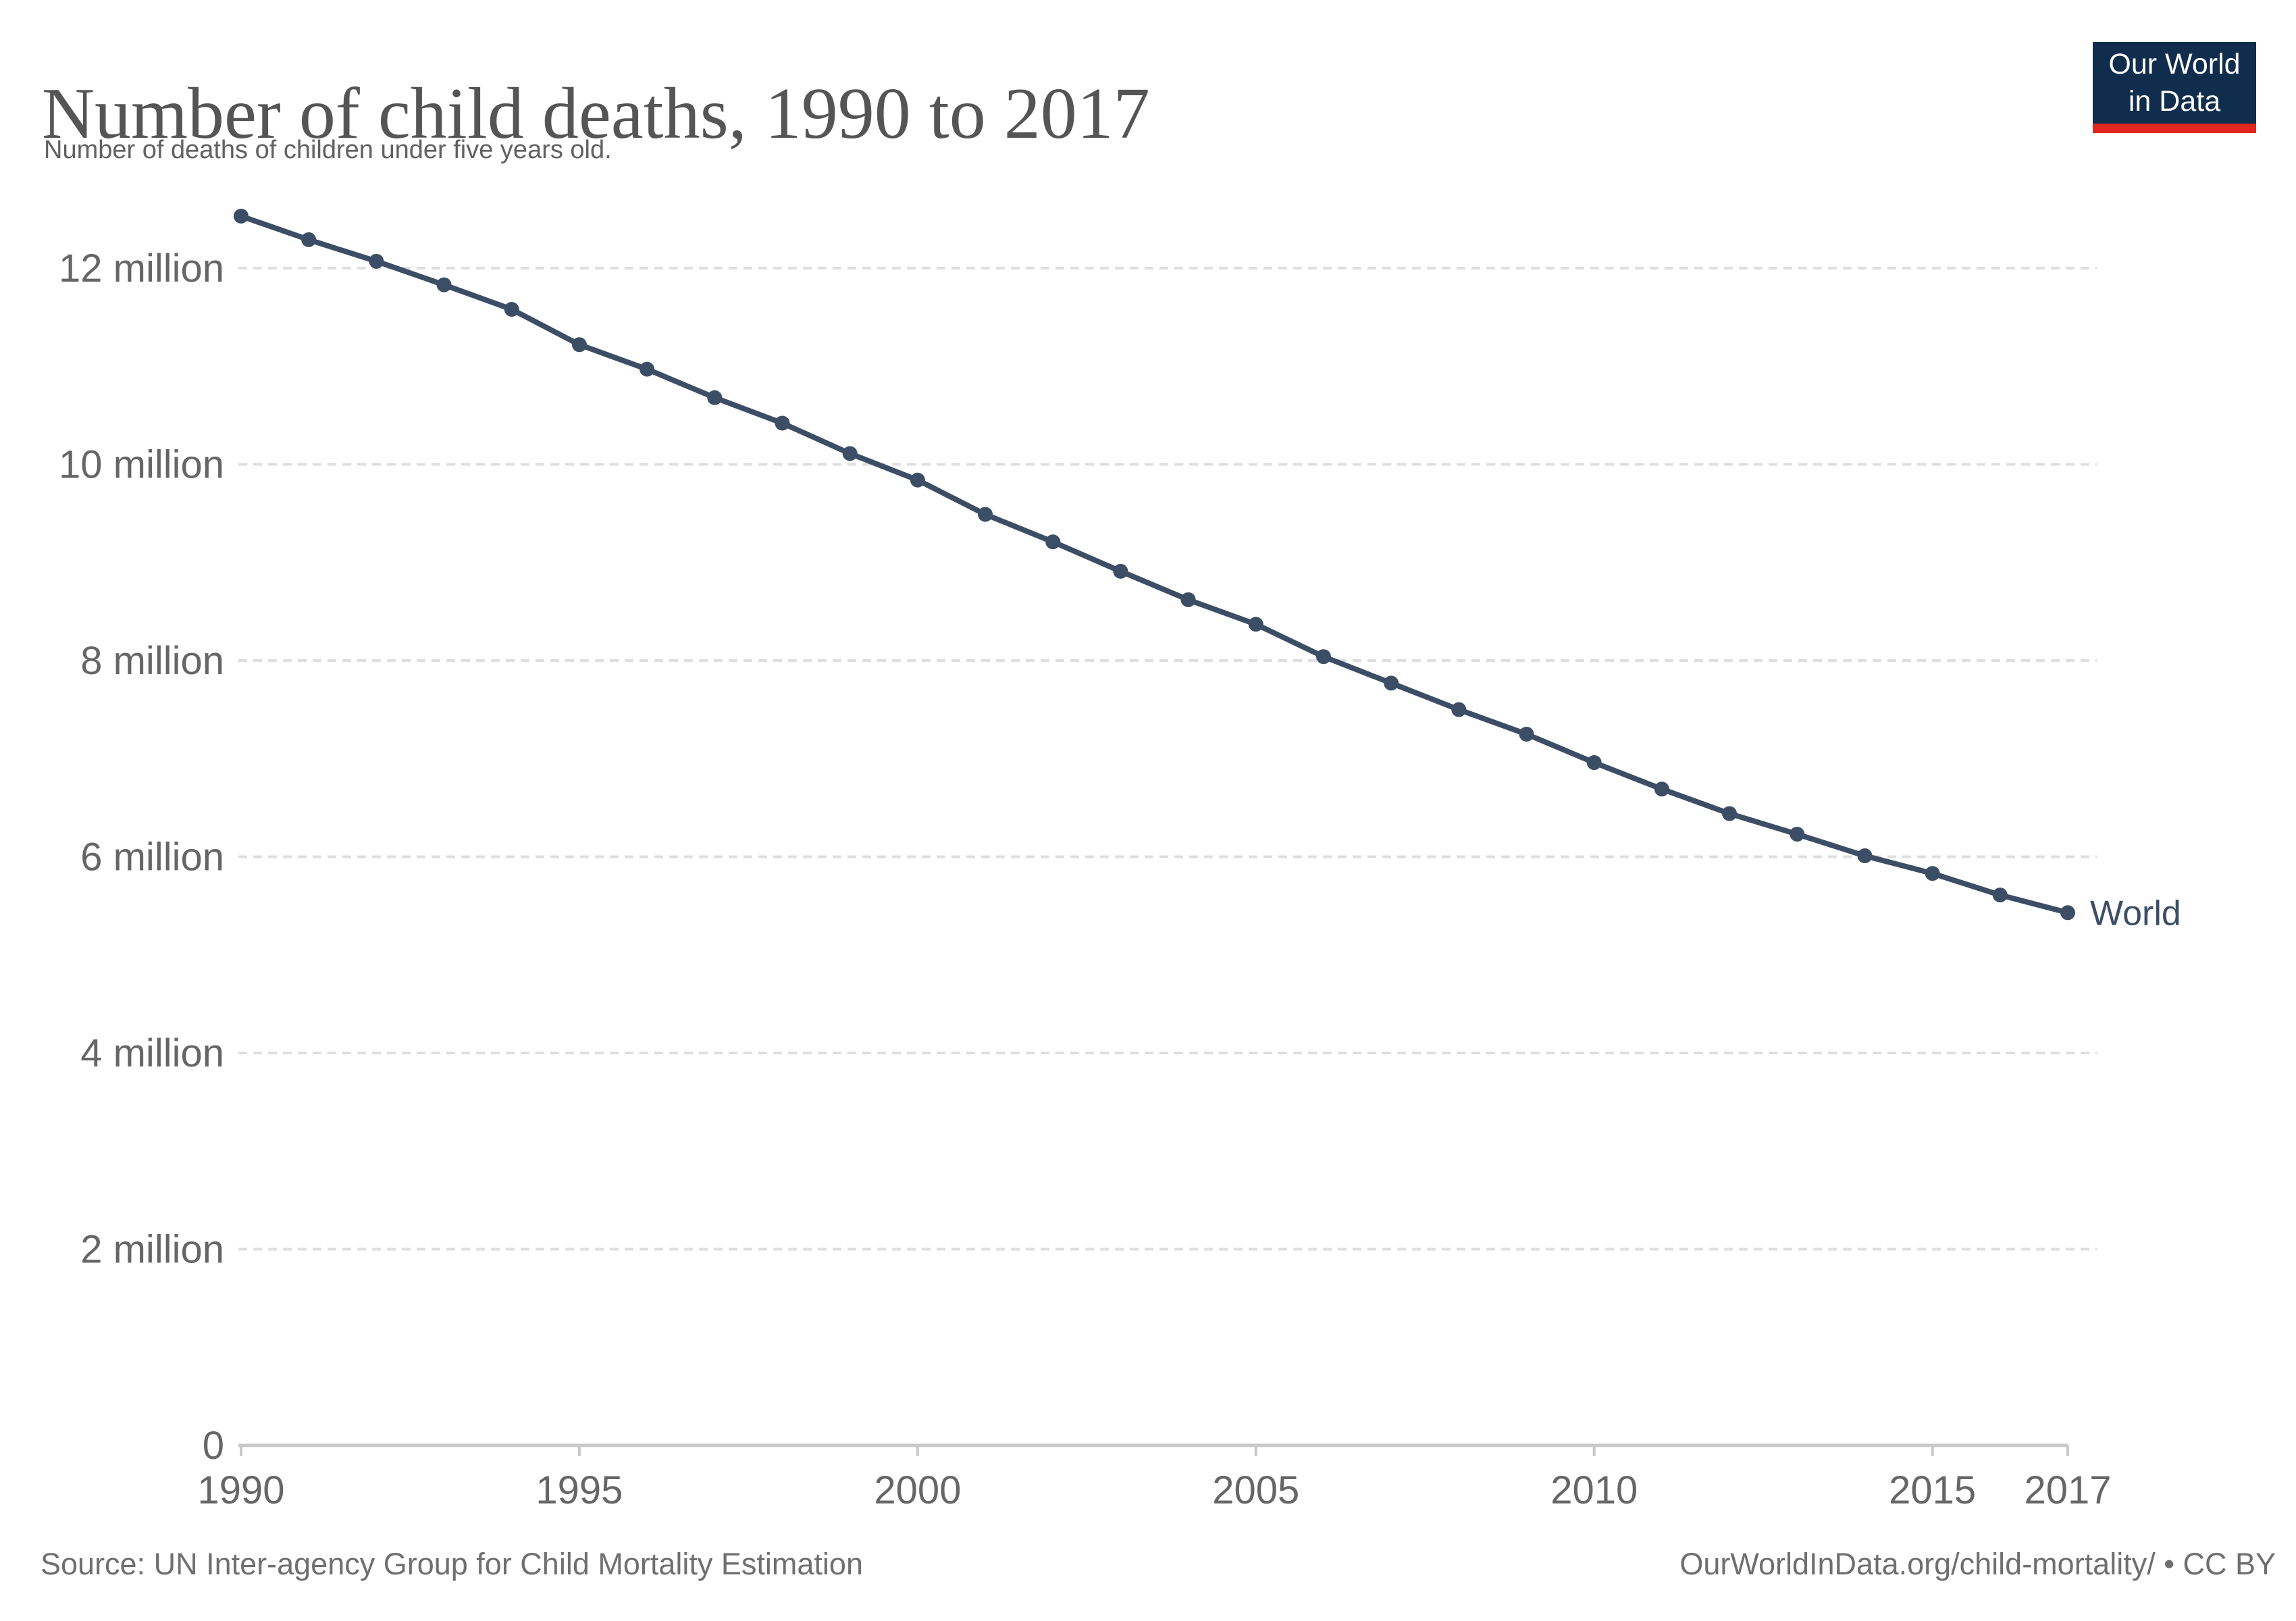  I want to click on data-point-2010, so click(1594, 763).